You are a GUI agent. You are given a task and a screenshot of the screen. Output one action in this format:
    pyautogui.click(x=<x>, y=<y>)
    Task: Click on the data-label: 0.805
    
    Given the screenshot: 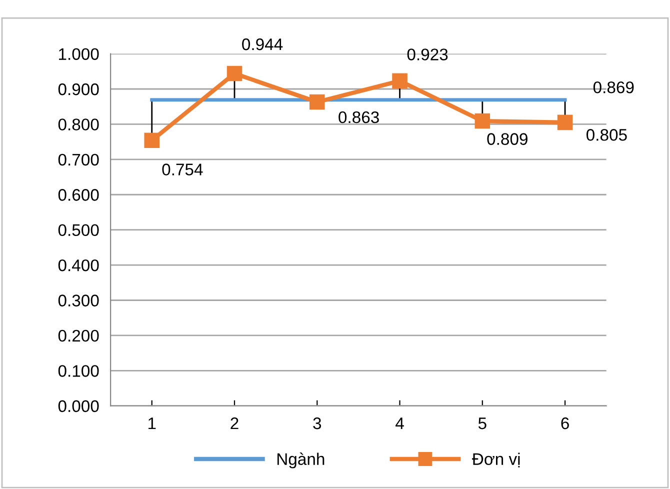 What is the action you would take?
    pyautogui.click(x=606, y=135)
    